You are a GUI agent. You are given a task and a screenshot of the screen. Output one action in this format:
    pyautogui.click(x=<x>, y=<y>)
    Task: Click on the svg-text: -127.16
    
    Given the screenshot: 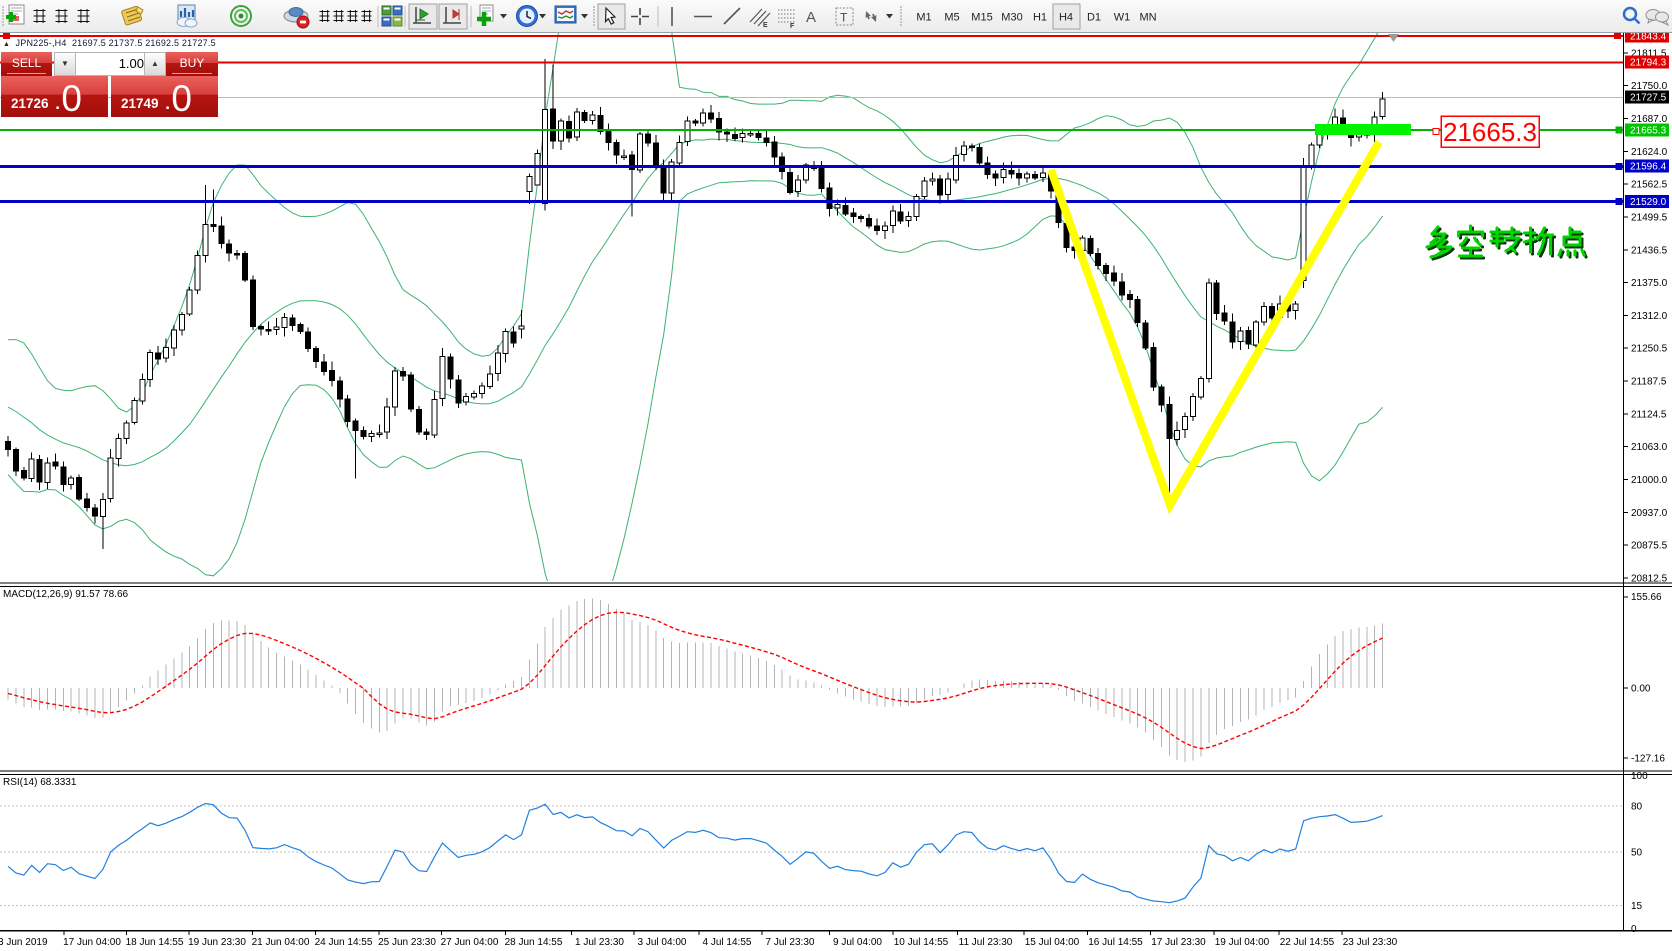 What is the action you would take?
    pyautogui.click(x=1648, y=759)
    